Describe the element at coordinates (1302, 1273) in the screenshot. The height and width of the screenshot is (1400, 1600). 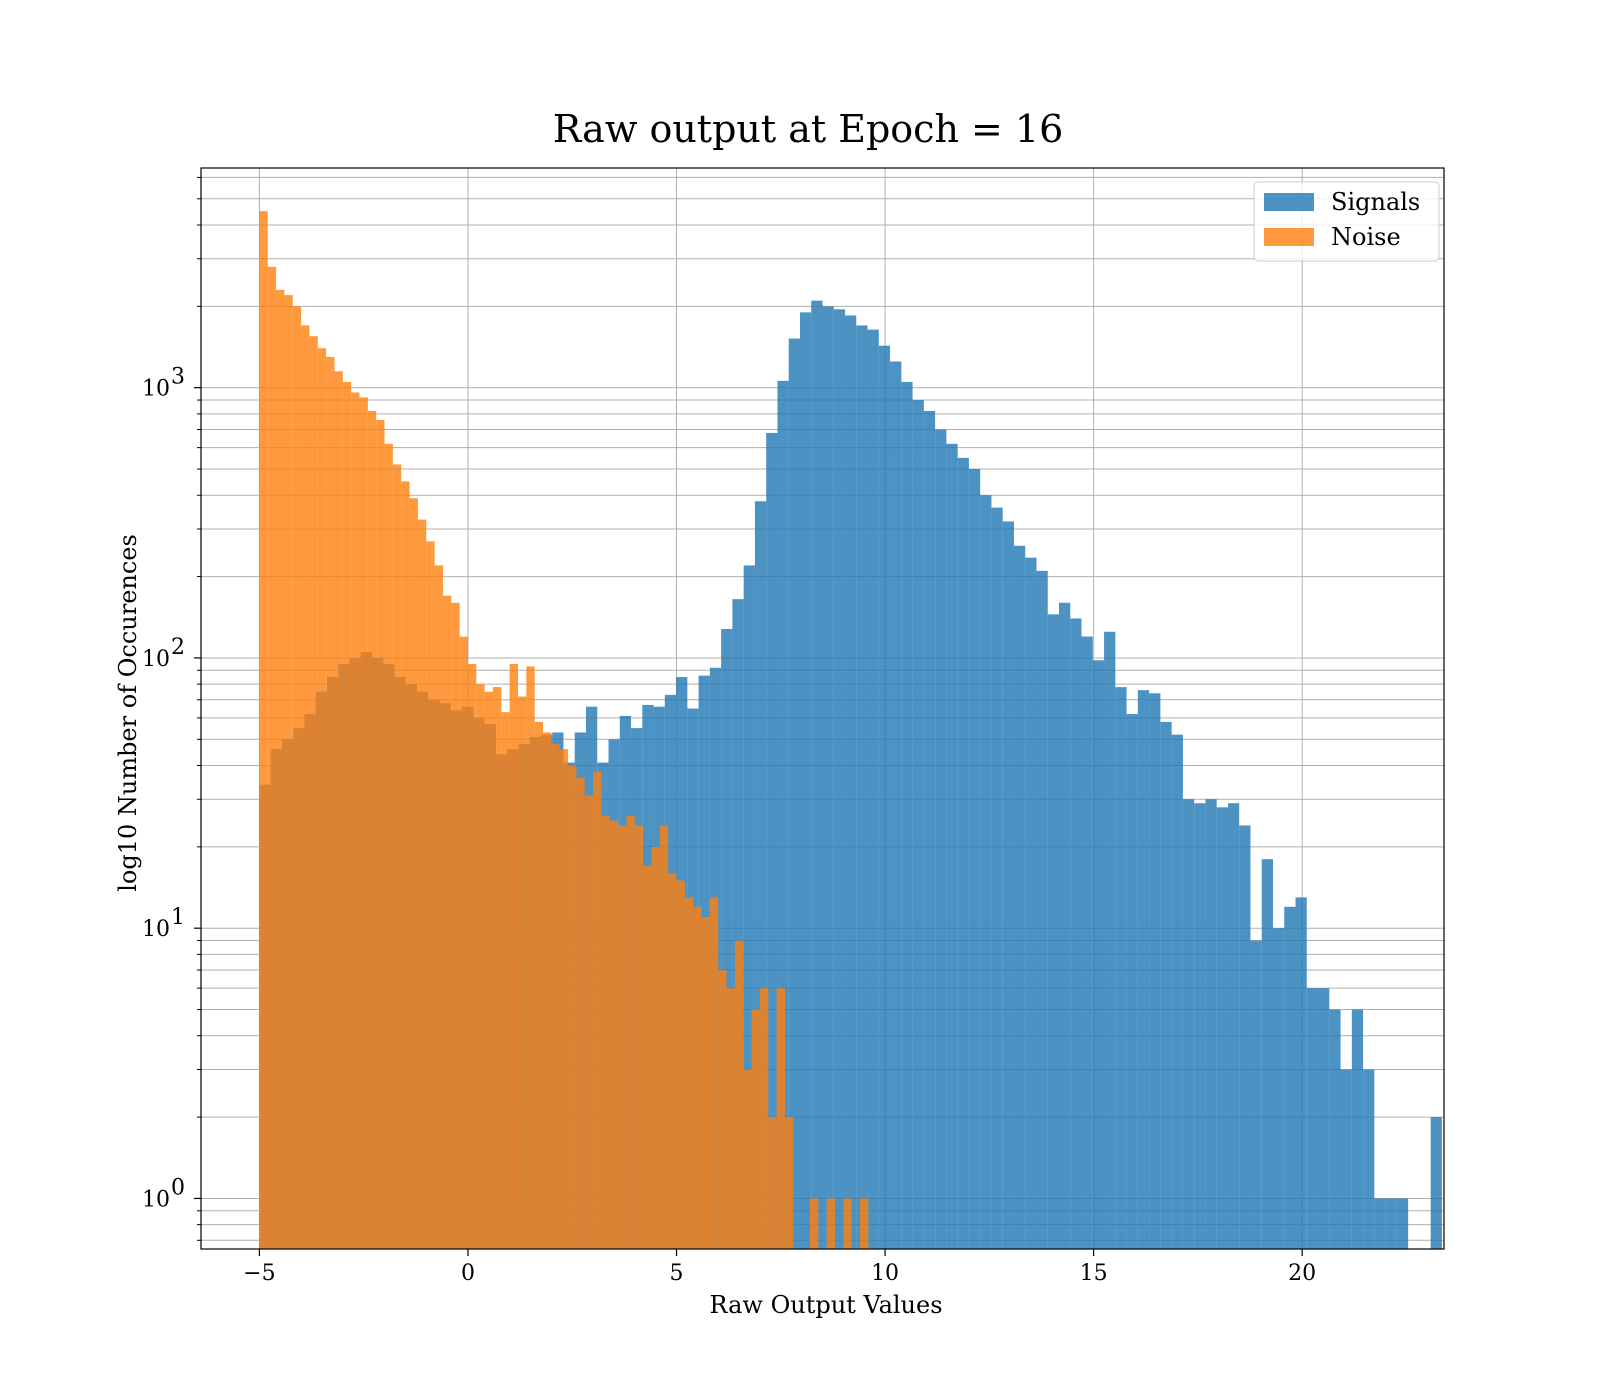
I see `x-tick-label: 20` at that location.